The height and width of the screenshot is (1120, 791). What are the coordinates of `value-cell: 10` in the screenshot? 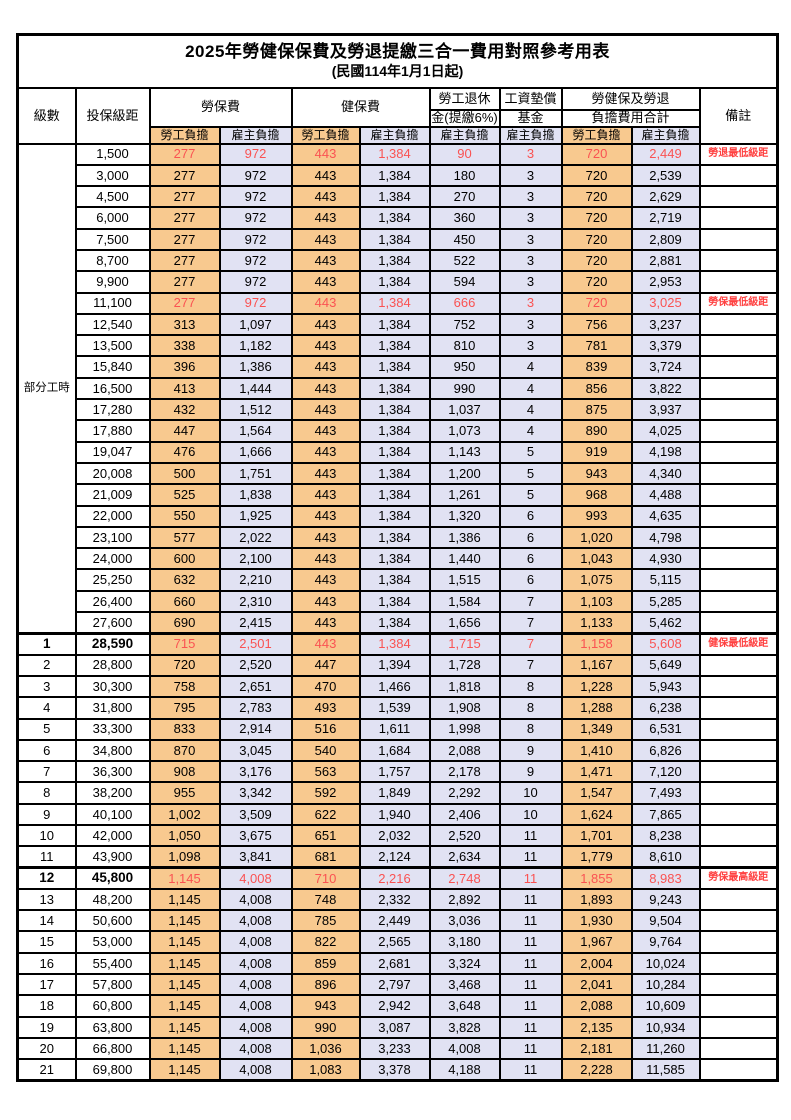 It's located at (530, 793).